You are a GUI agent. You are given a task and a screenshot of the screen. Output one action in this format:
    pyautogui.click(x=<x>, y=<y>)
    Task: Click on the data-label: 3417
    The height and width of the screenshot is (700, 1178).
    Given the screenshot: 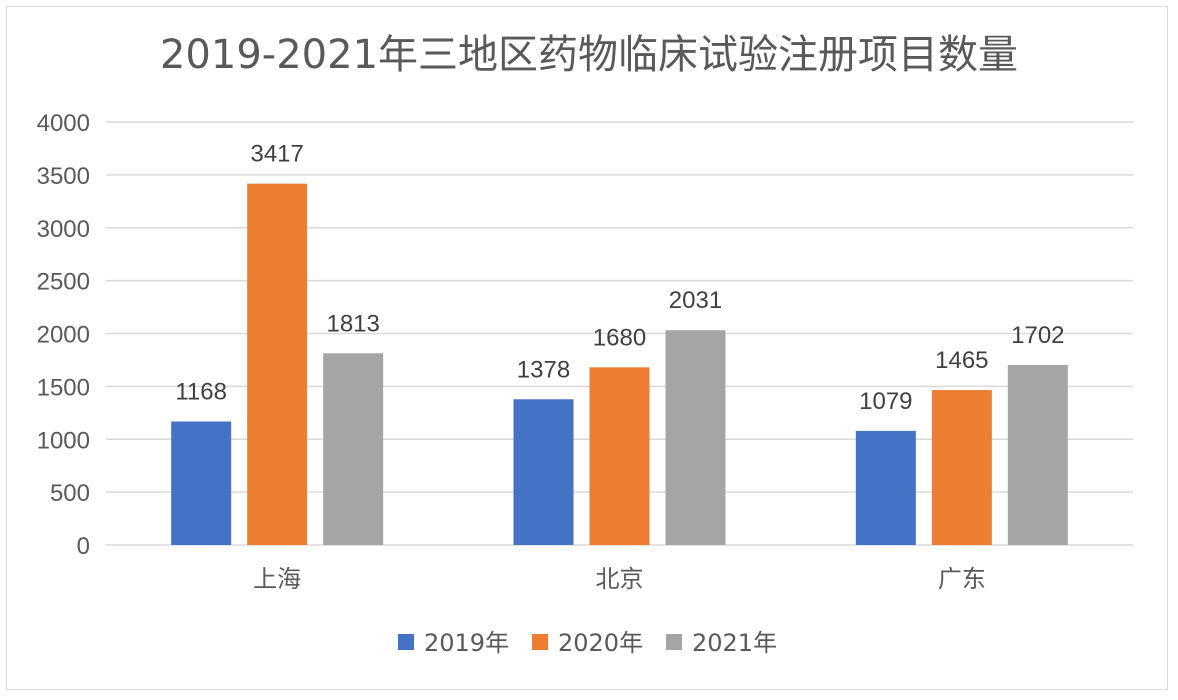 What is the action you would take?
    pyautogui.click(x=276, y=154)
    